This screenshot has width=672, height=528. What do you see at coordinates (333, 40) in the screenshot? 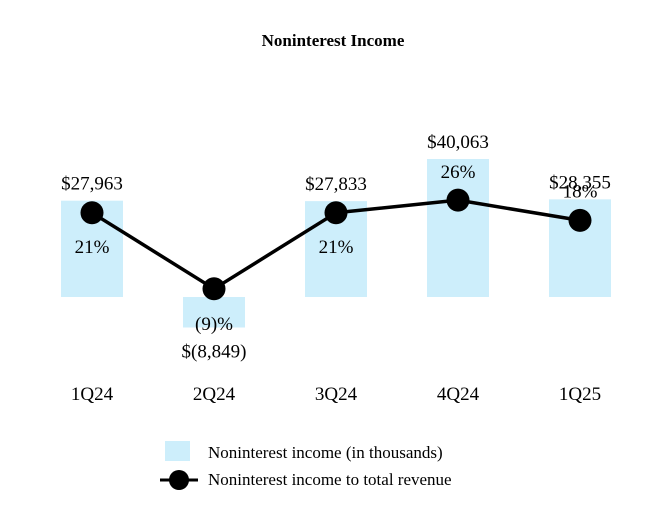
I see `chart-title: Noninterest Income` at bounding box center [333, 40].